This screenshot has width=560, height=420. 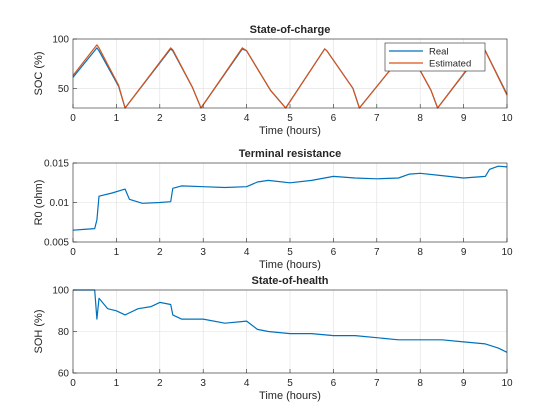 What do you see at coordinates (64, 374) in the screenshot?
I see `y-tick-label: 60` at bounding box center [64, 374].